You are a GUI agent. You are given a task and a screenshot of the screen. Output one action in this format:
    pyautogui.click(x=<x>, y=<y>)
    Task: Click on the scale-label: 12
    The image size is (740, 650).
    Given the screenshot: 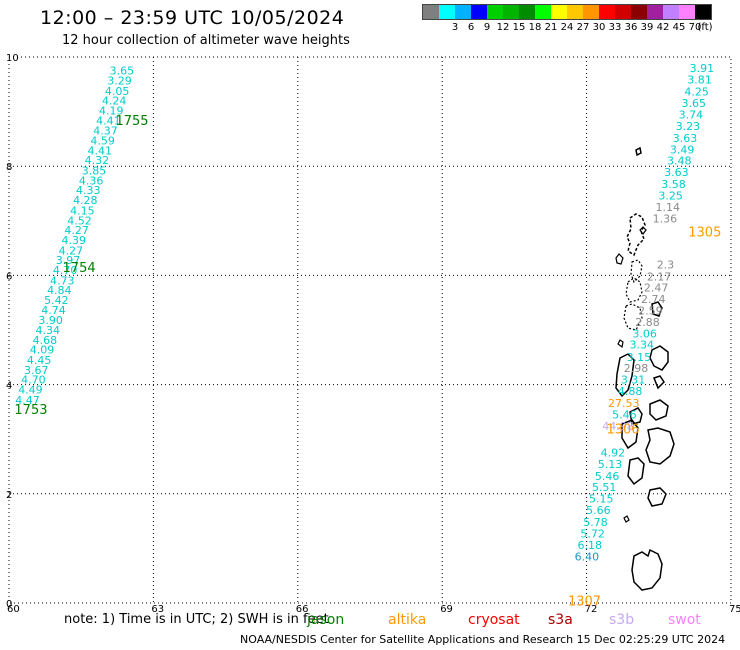 What is the action you would take?
    pyautogui.click(x=503, y=27)
    